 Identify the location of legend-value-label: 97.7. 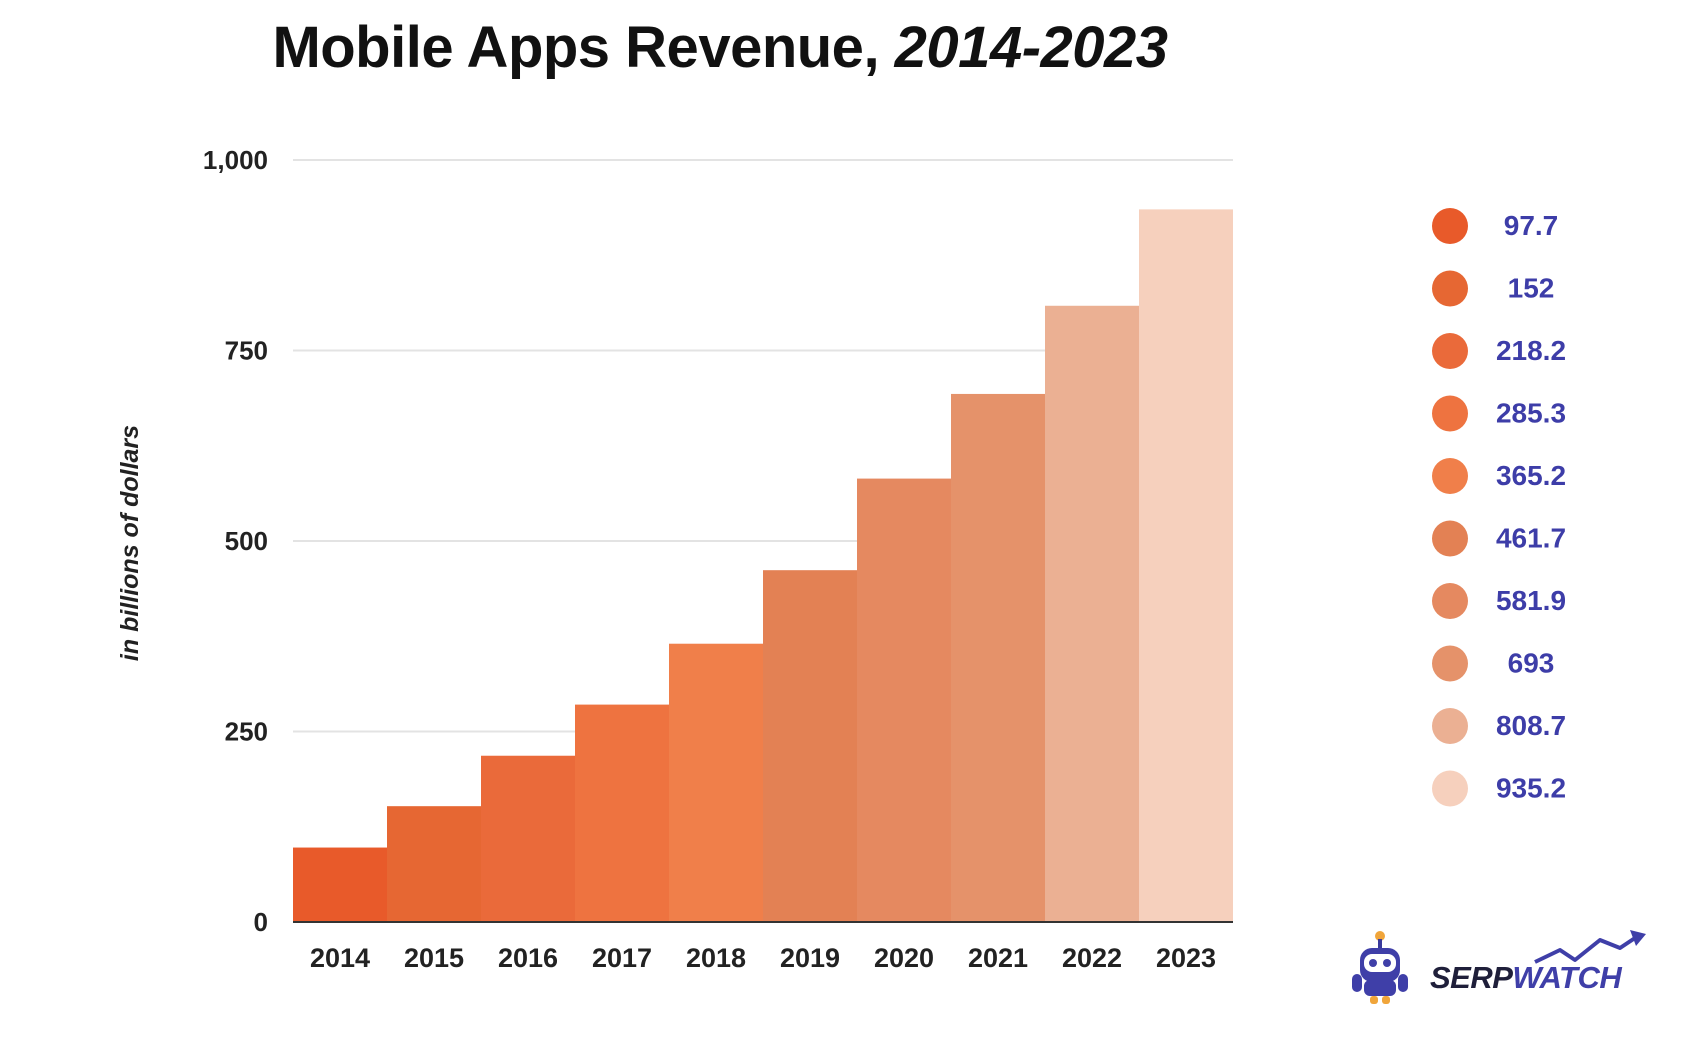
(1531, 225).